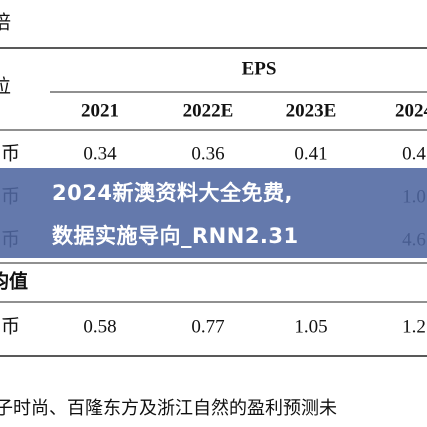 This screenshot has height=427, width=427. Describe the element at coordinates (310, 326) in the screenshot. I see `cell: 1.05` at that location.